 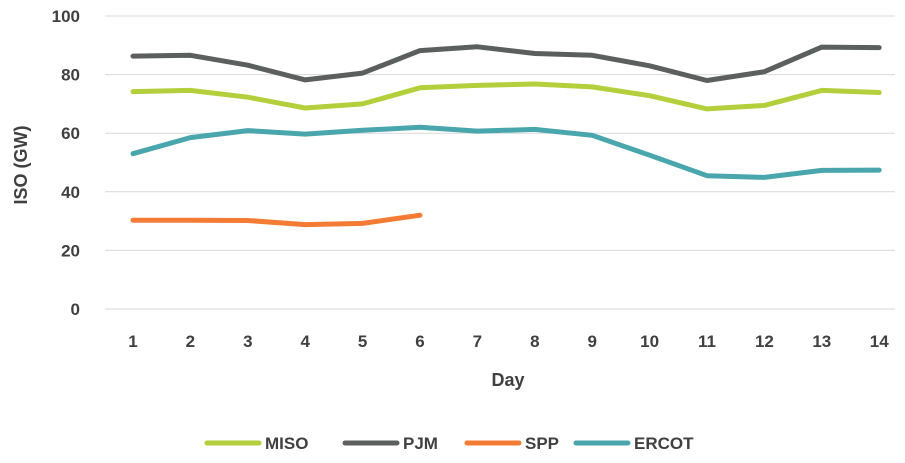 What do you see at coordinates (664, 443) in the screenshot?
I see `legend-label-ercot: ERCOT` at bounding box center [664, 443].